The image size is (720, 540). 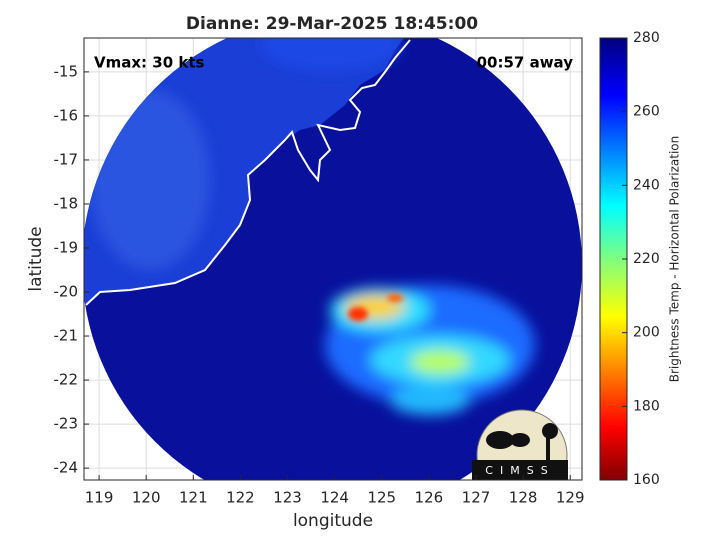 I want to click on y-tick-label: -20, so click(x=66, y=292).